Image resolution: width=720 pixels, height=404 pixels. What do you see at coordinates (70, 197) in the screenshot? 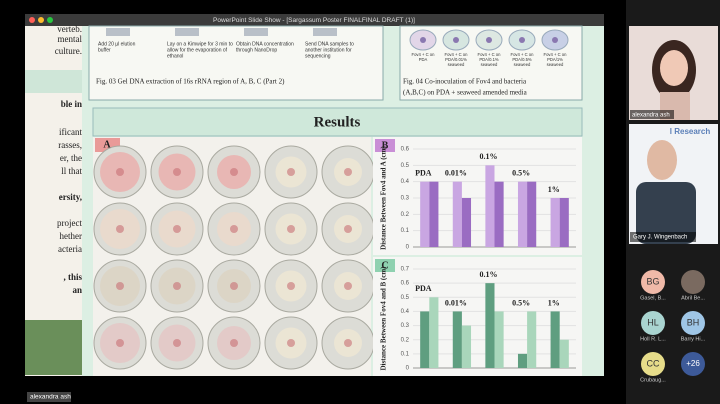
I see `left-text: ersity,` at bounding box center [70, 197].